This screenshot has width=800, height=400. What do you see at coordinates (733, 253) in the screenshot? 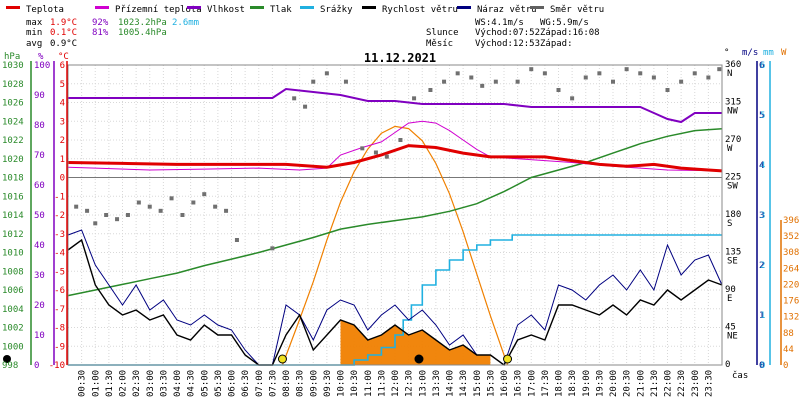
I see `axis-direction-tick: 135` at bounding box center [733, 253].